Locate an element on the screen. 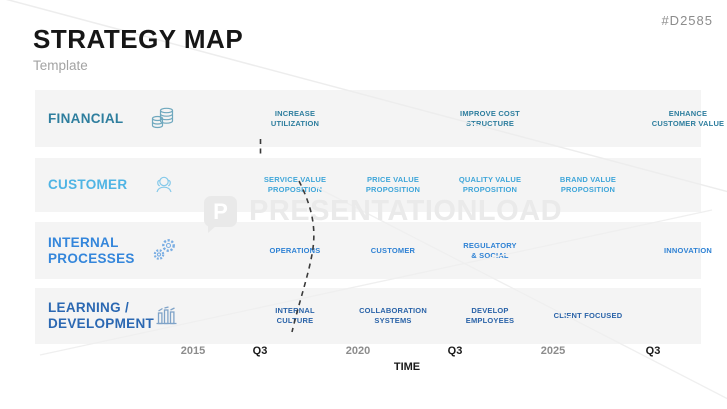 Image resolution: width=727 pixels, height=409 pixels. axis-tick-q3-3: Q3 is located at coordinates (653, 351).